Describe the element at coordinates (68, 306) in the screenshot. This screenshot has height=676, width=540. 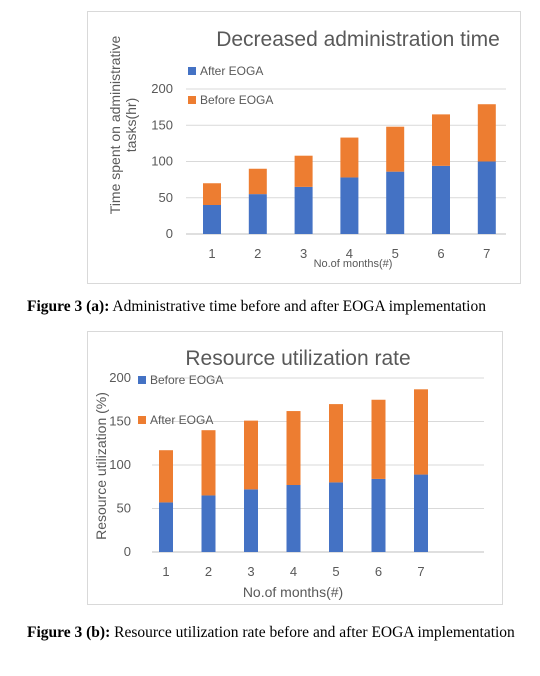
I see `figure-a-caption-label: Figure 3 (a):` at that location.